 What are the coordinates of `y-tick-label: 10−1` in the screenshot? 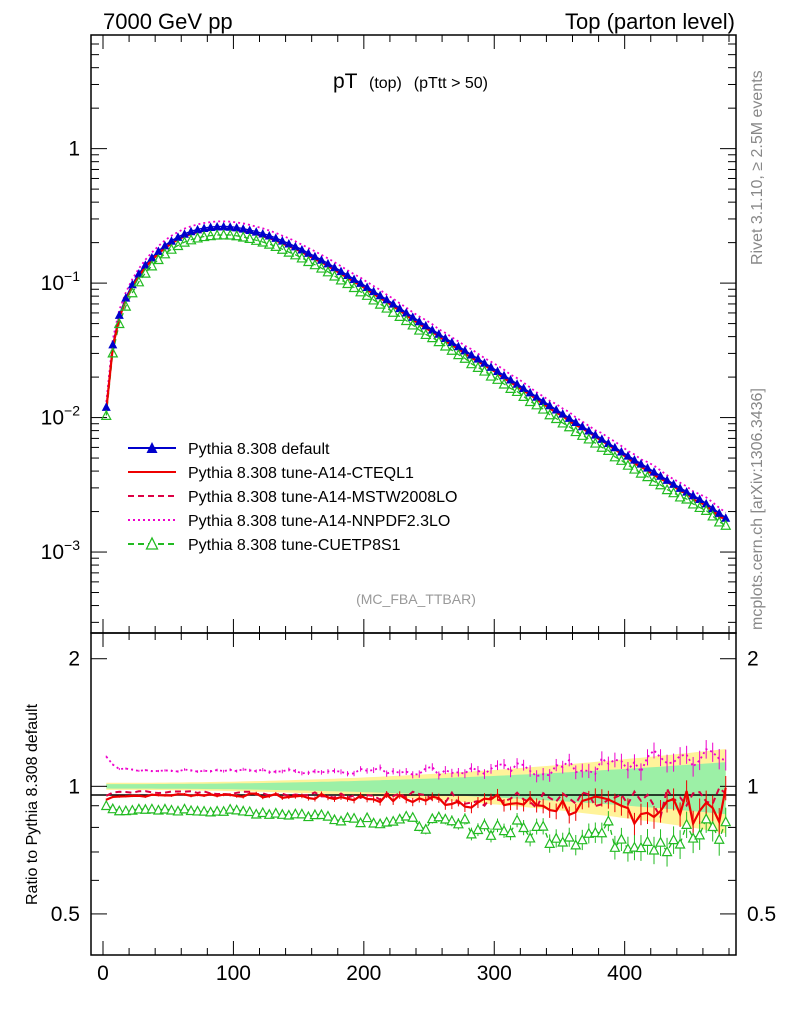 It's located at (61, 281).